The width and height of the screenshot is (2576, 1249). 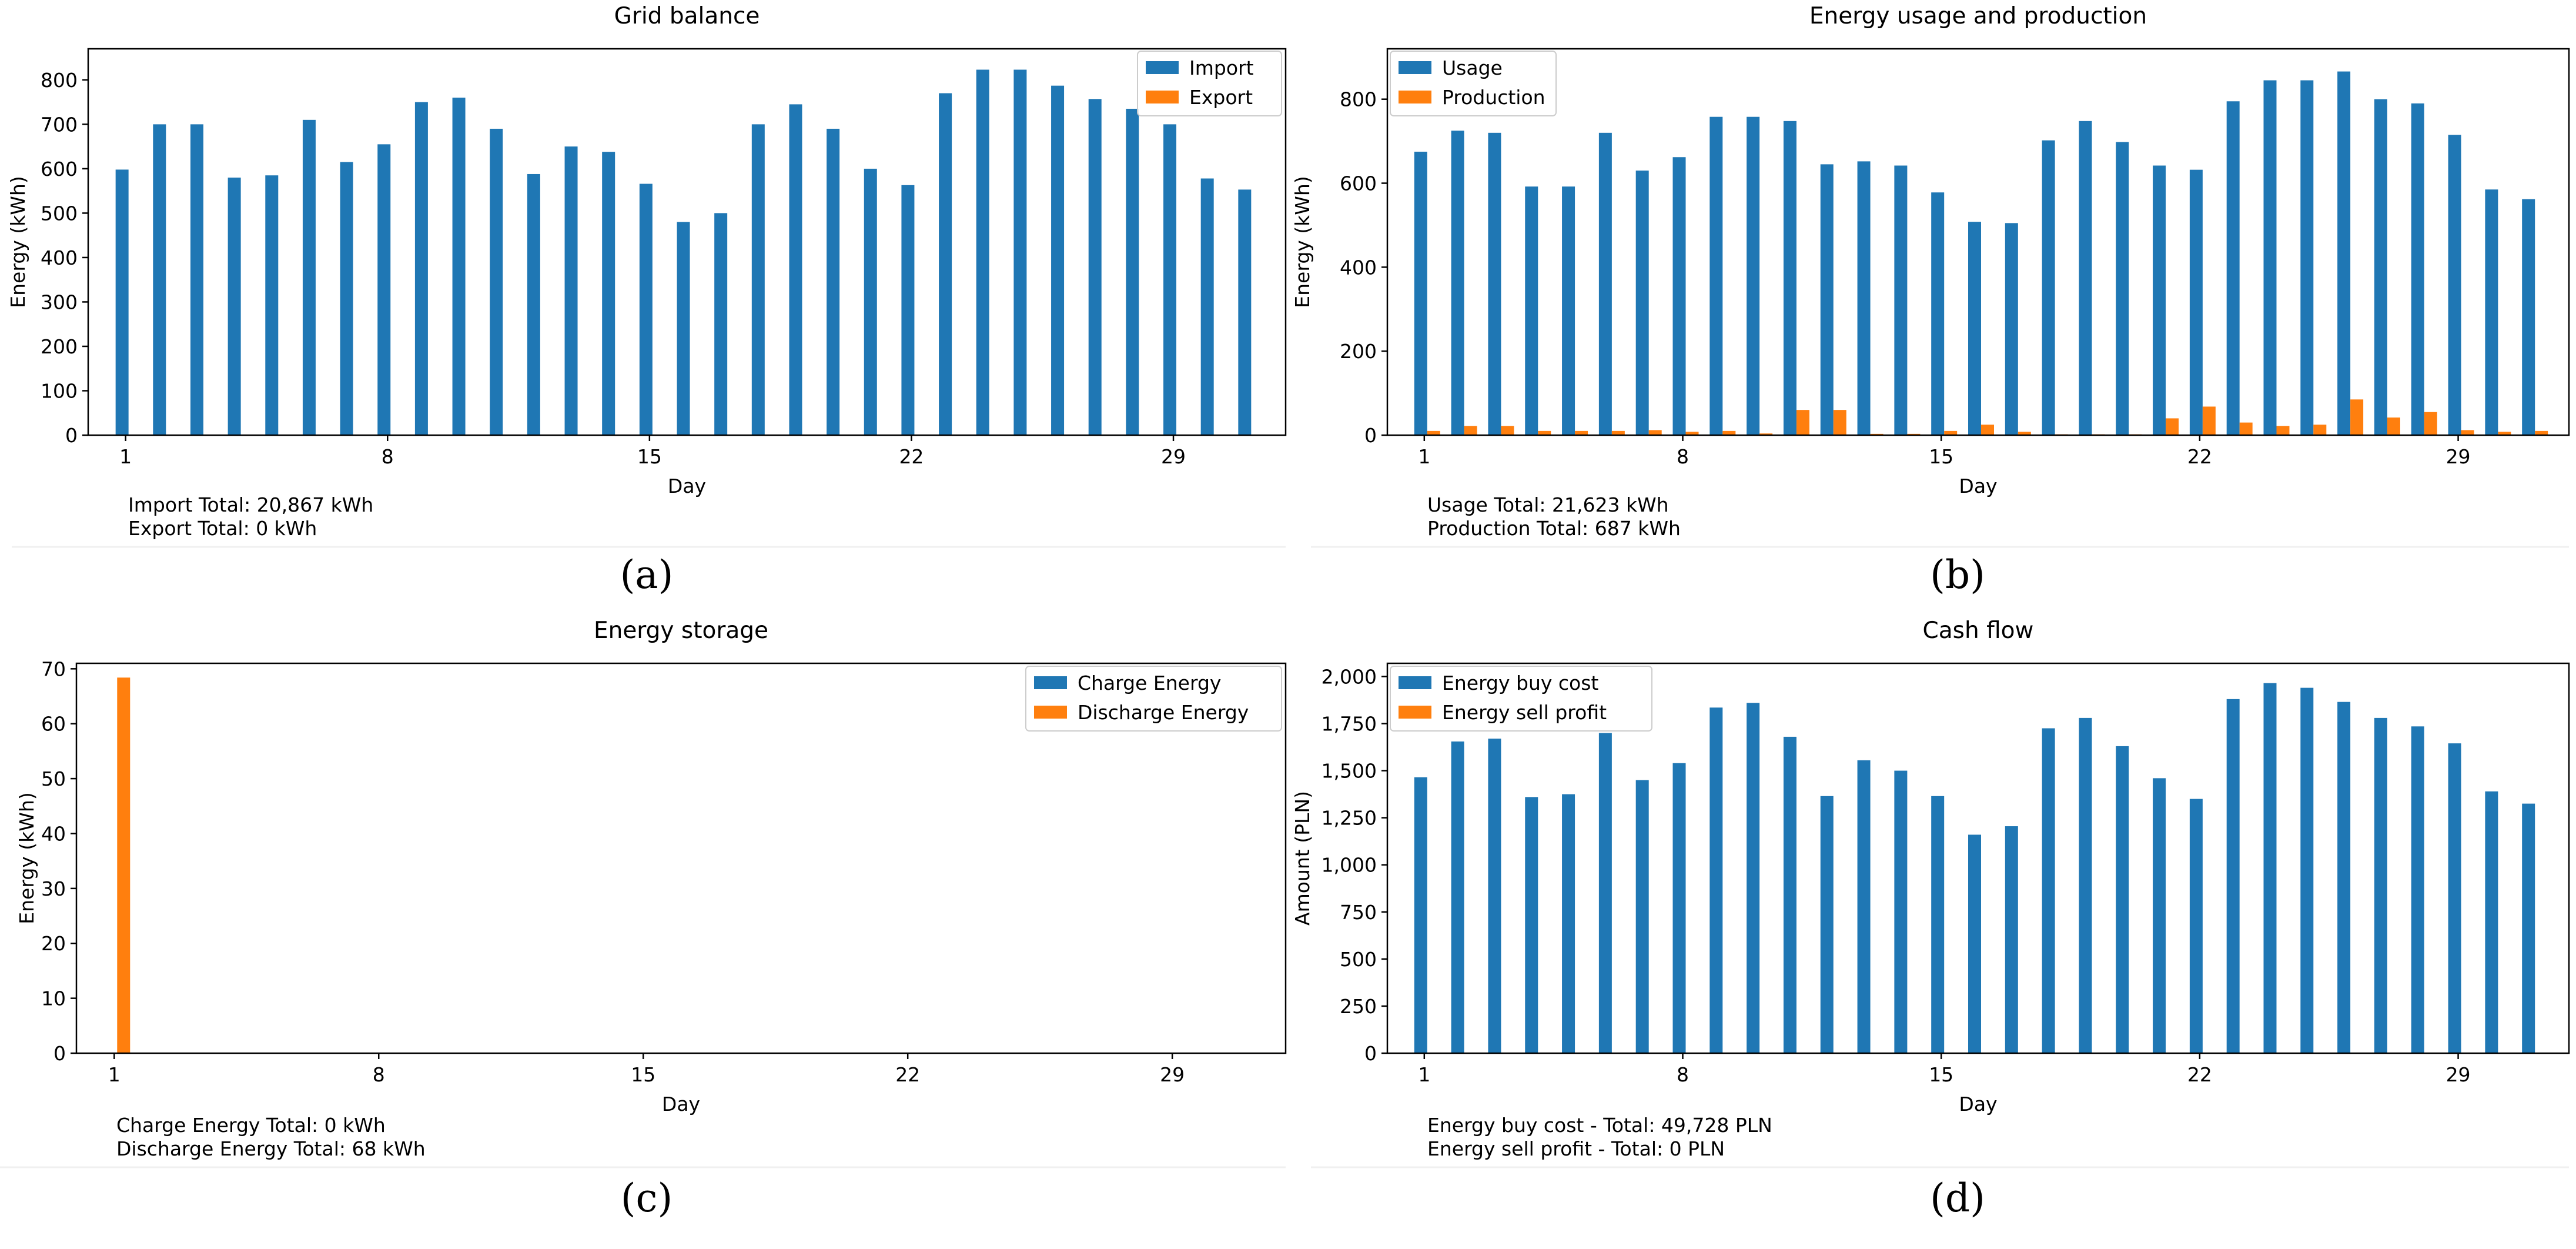 I want to click on y-tick-label: 2,000, so click(x=1349, y=676).